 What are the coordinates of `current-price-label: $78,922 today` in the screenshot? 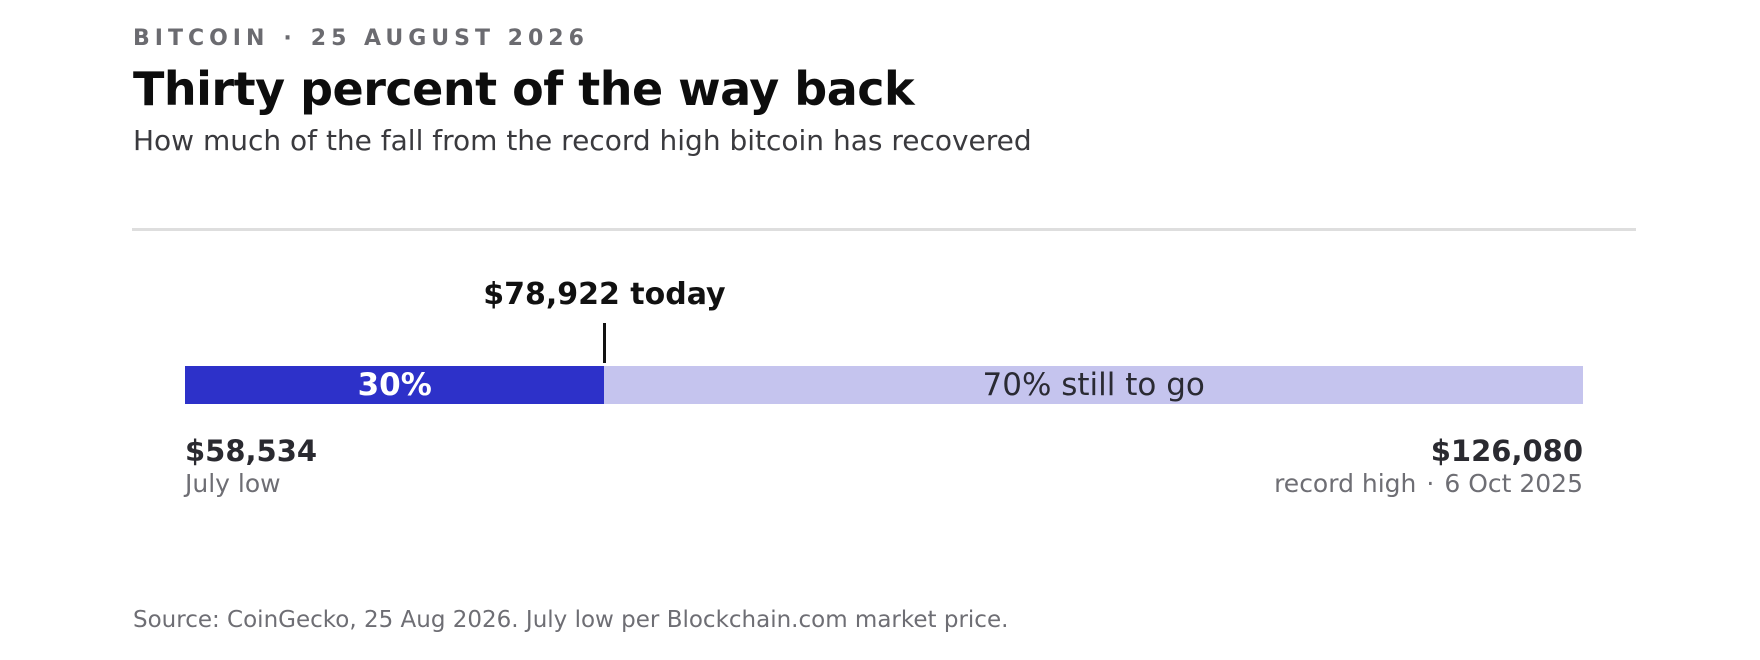 It's located at (604, 294).